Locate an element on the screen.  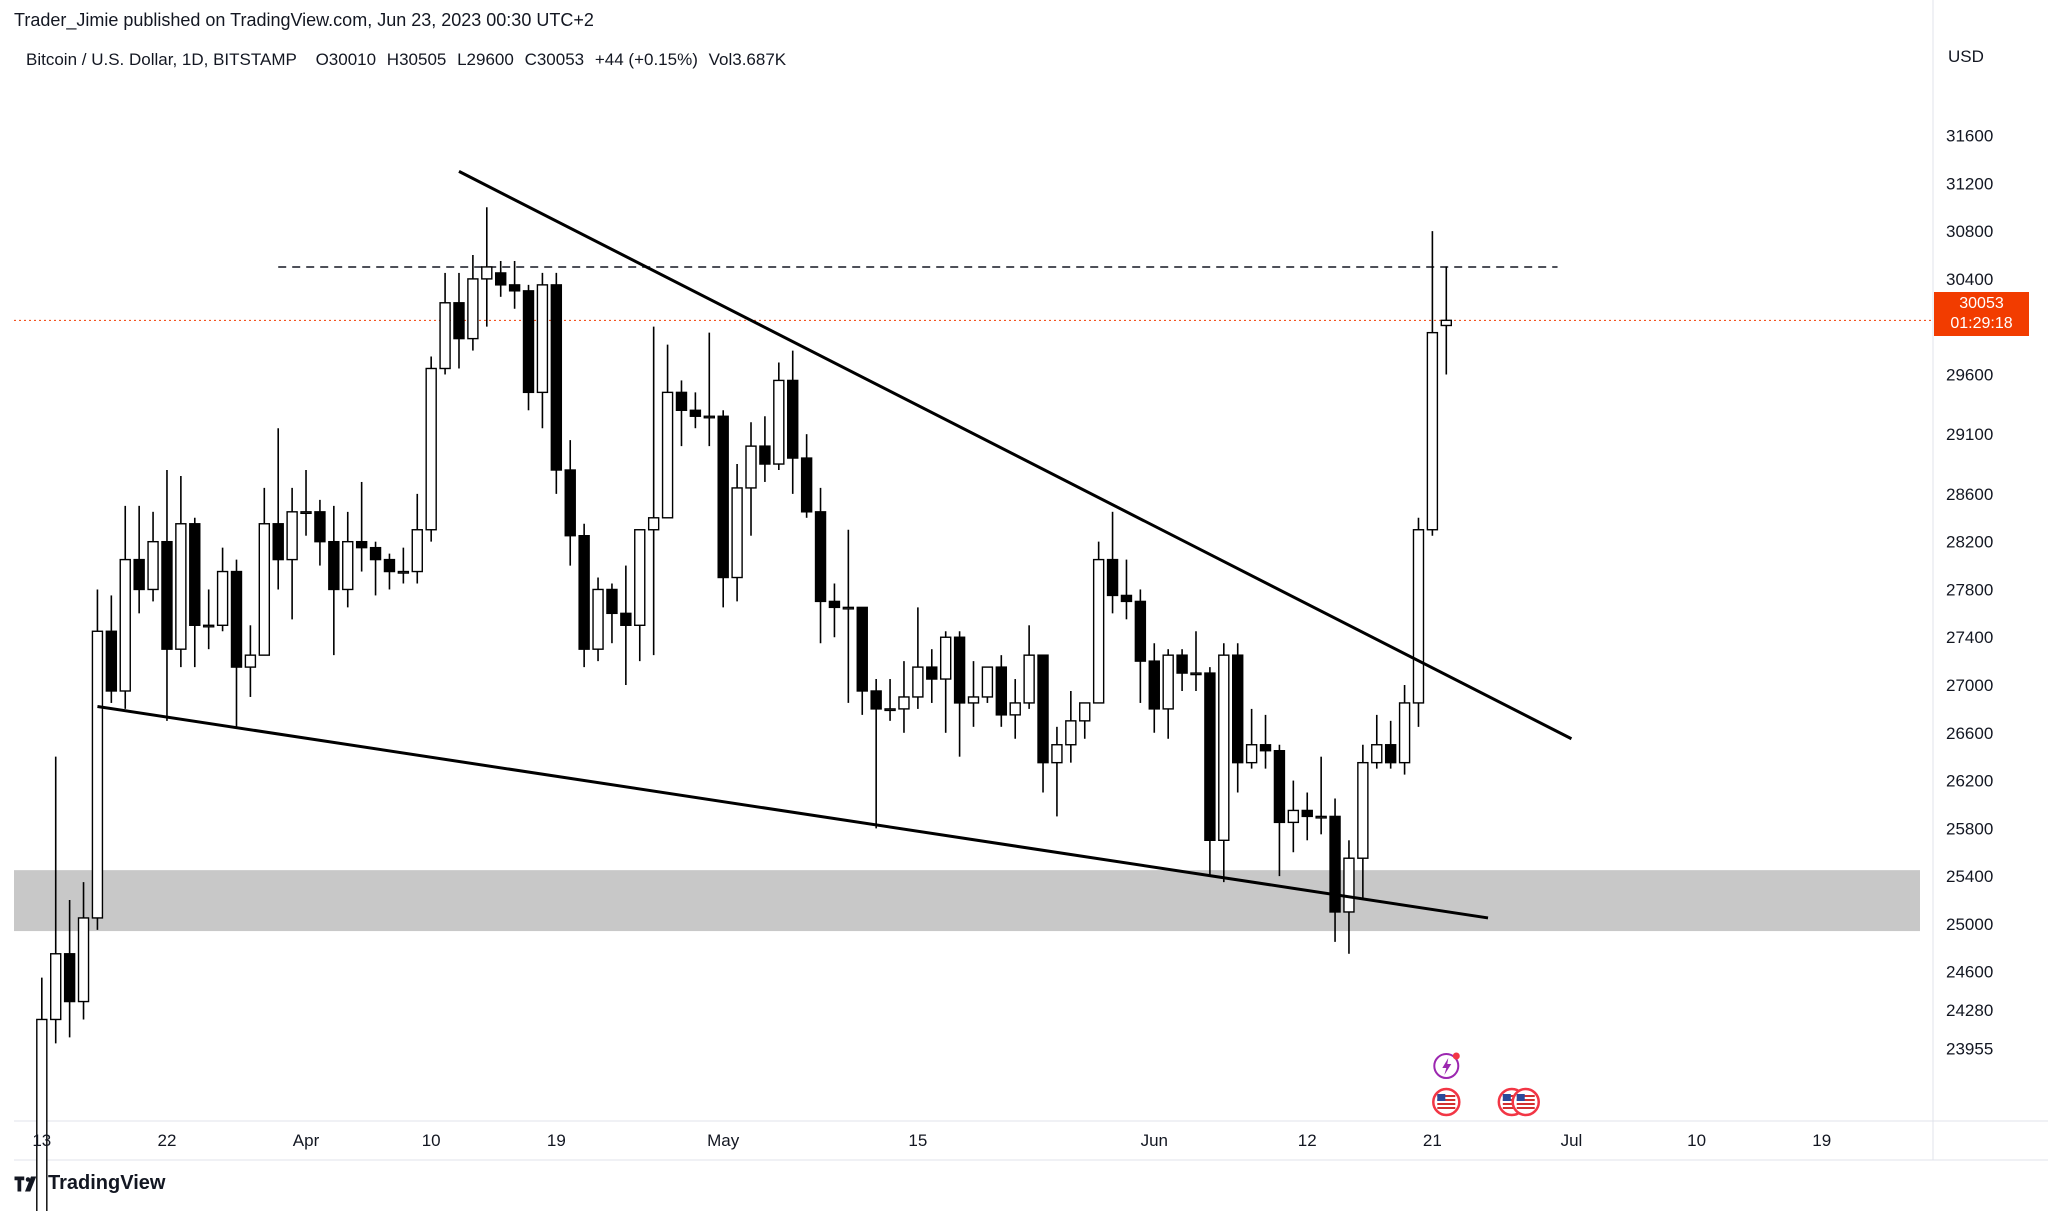
time-axis-label: 15 is located at coordinates (917, 1140).